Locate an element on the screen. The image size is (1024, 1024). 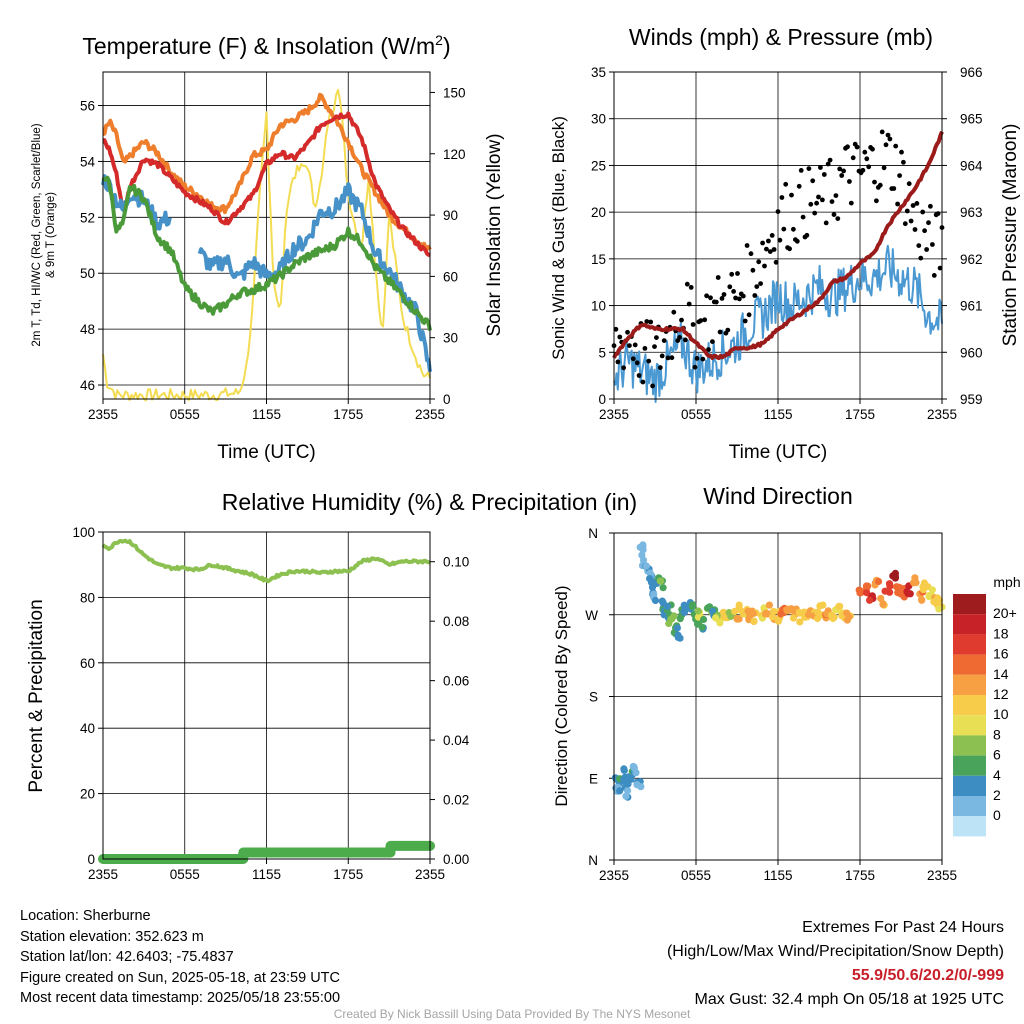
legend-unit: mph is located at coordinates (1006, 582).